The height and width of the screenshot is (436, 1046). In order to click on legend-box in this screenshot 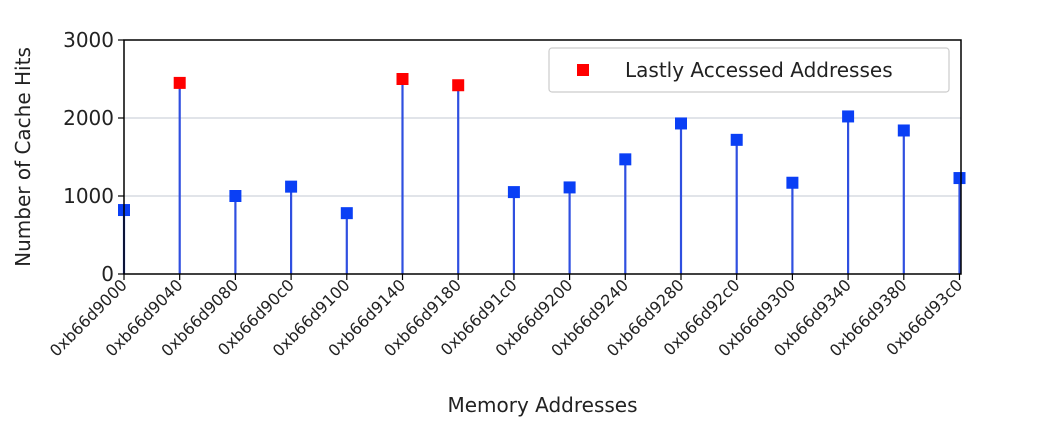, I will do `click(749, 70)`.